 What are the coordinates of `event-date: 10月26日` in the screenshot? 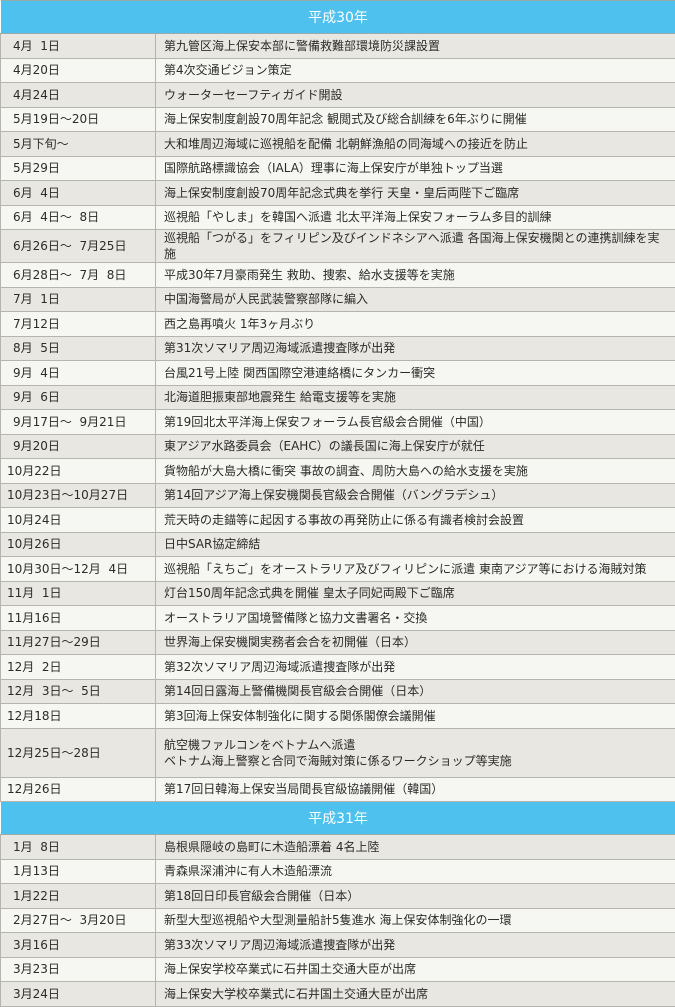 It's located at (78, 544).